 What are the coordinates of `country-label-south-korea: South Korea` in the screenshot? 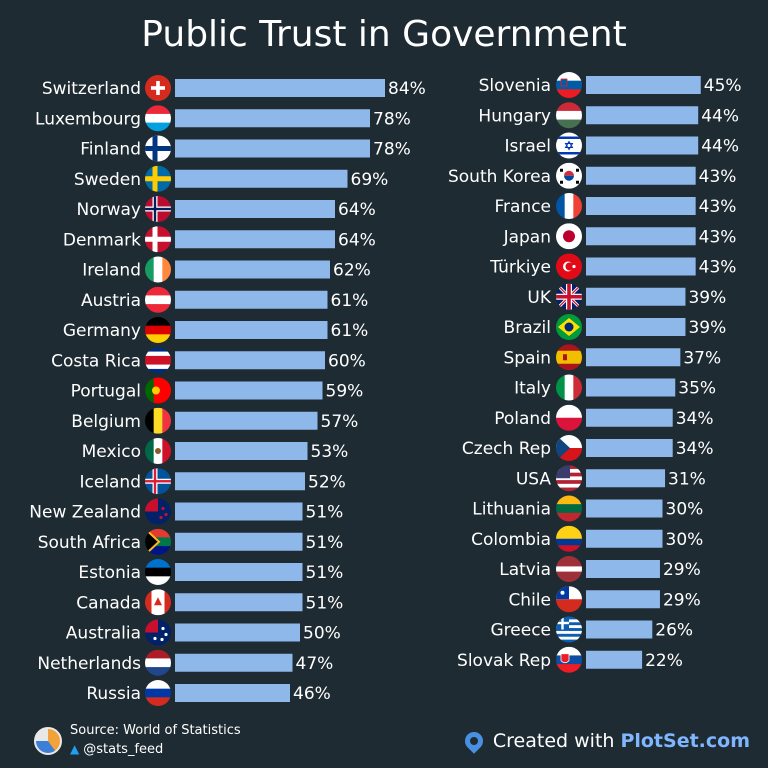 It's located at (499, 177).